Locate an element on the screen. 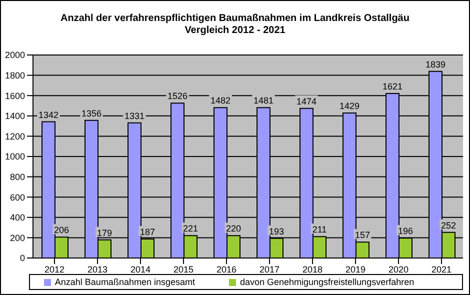 This screenshot has width=470, height=295. data-label: 1474 is located at coordinates (306, 101).